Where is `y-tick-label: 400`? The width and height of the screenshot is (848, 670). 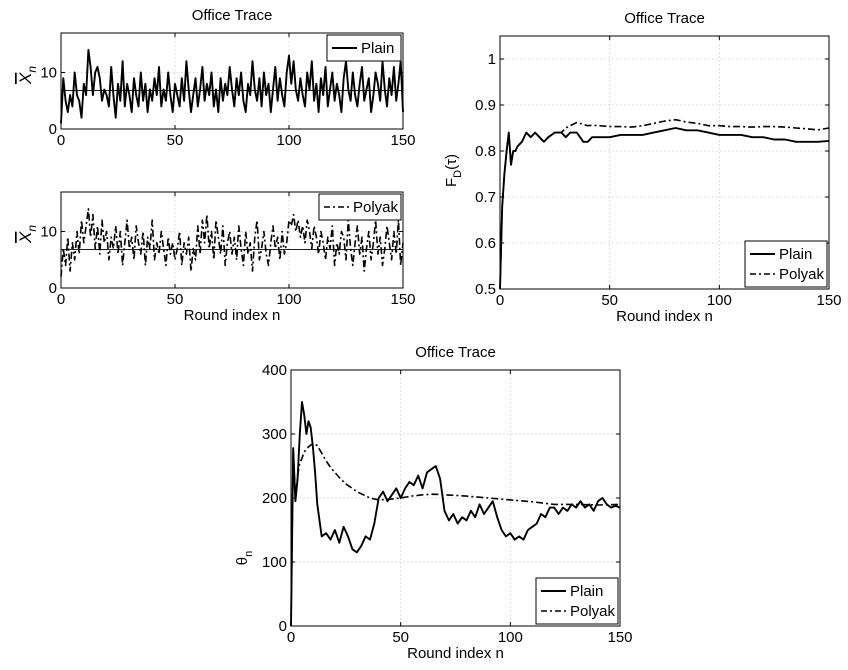 y-tick-label: 400 is located at coordinates (274, 370).